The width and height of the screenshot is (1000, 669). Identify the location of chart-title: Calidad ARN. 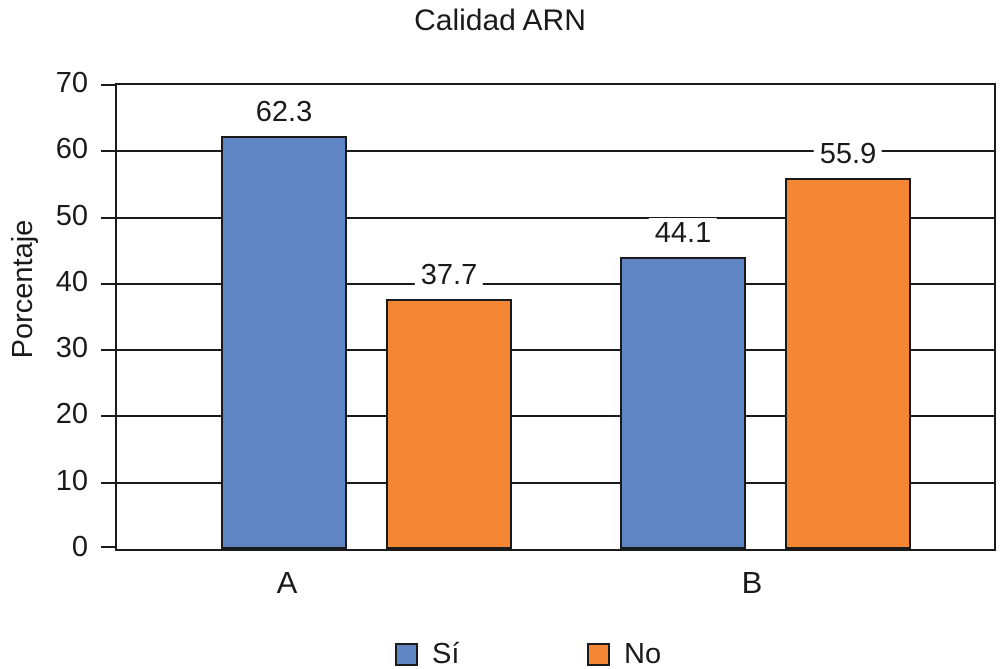
(500, 20).